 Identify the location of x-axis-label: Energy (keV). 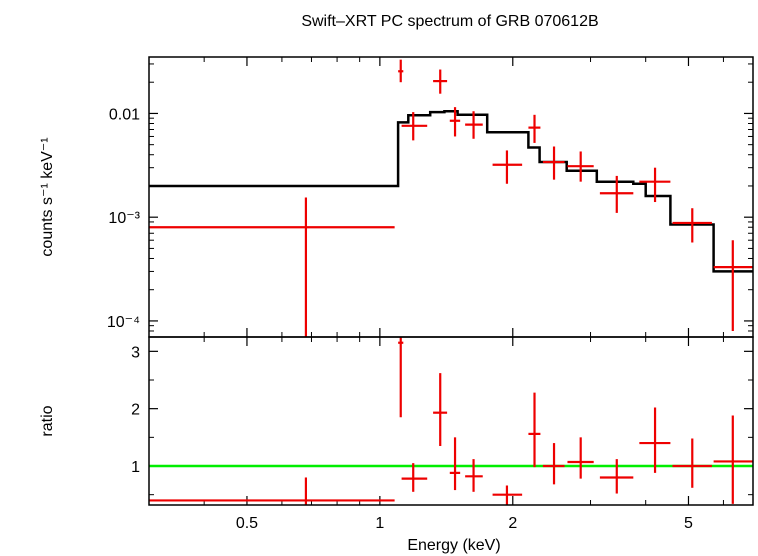
(453, 545).